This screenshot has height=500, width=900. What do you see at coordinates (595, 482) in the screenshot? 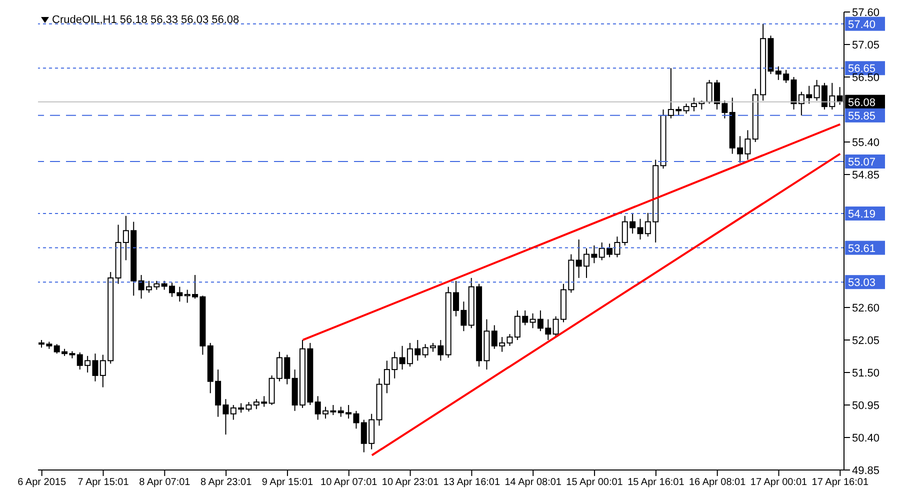
I see `x-tick-label: 15 Apr 00:01` at bounding box center [595, 482].